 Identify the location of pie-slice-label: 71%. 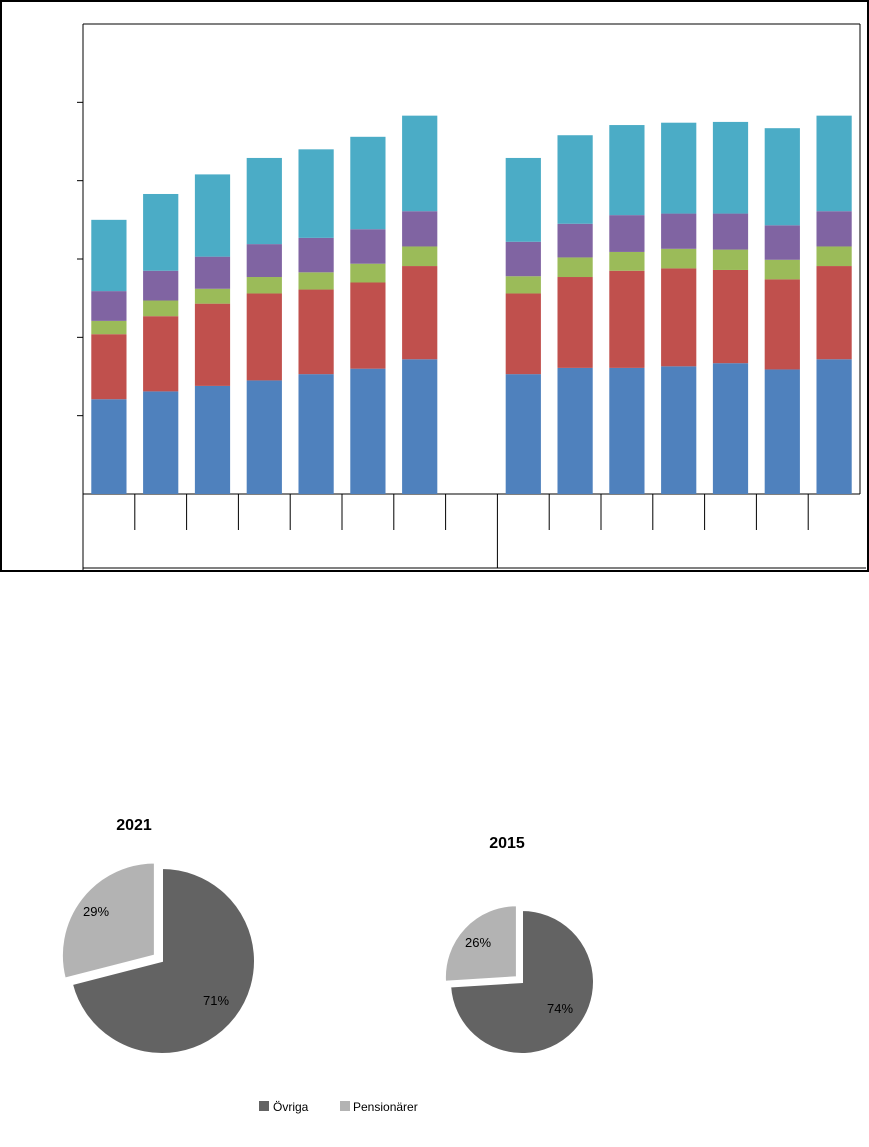
(216, 1000).